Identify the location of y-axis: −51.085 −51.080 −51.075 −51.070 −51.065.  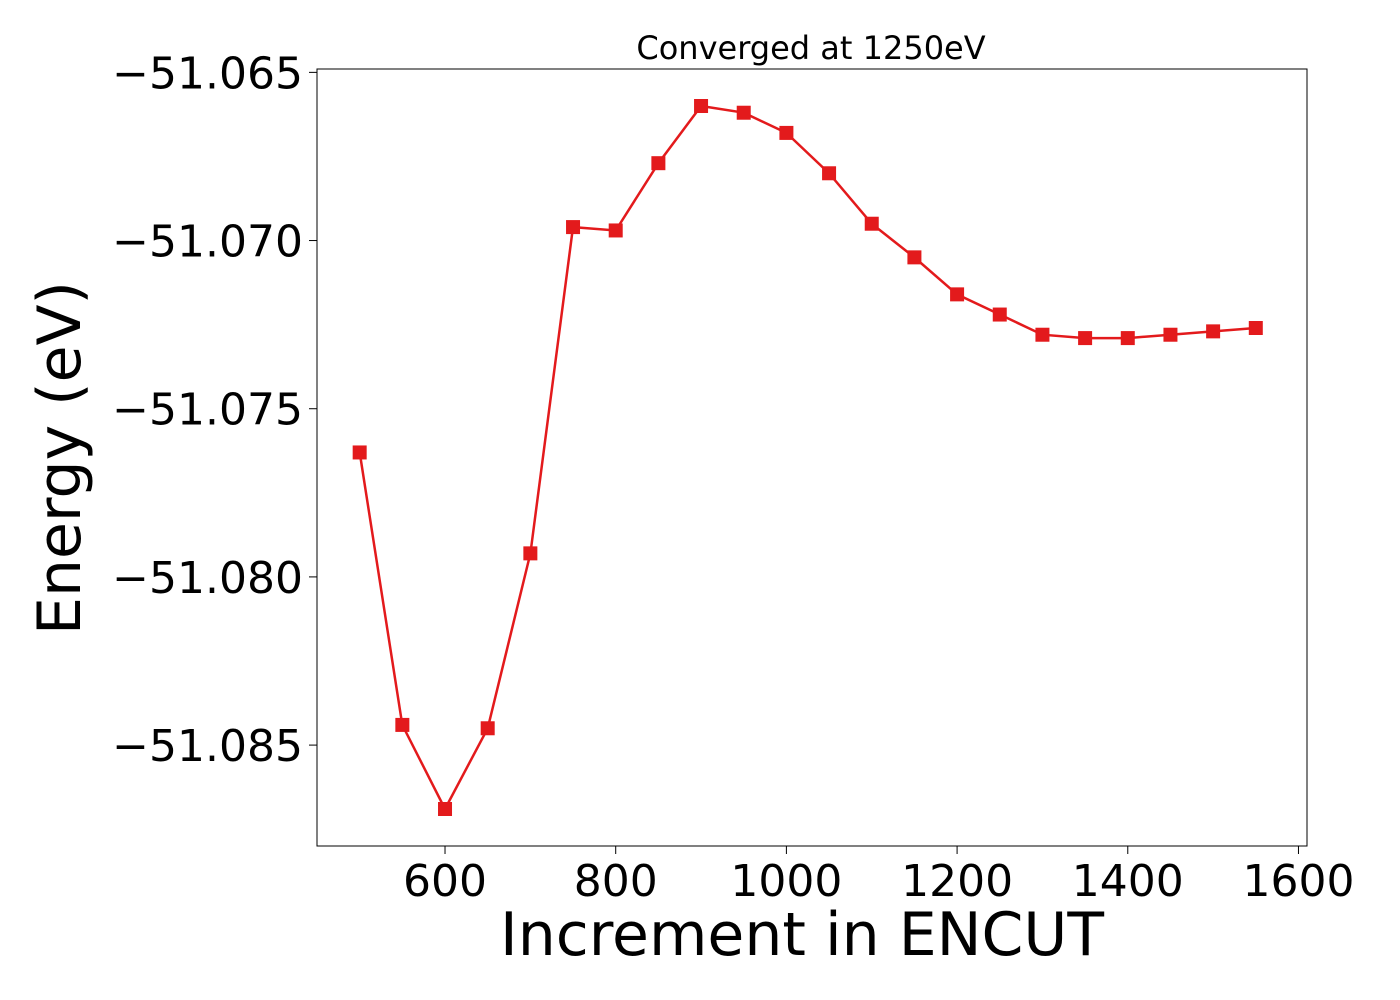
(214, 410).